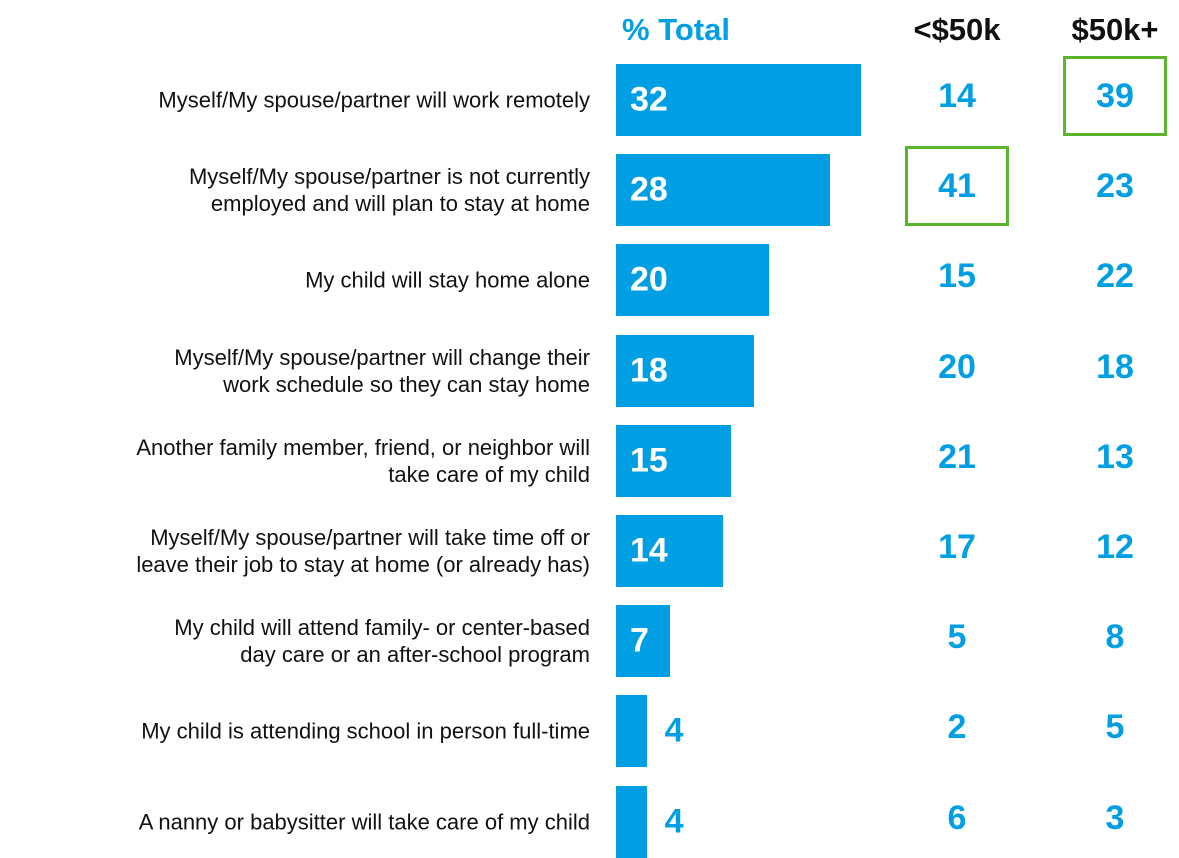 The width and height of the screenshot is (1179, 858). Describe the element at coordinates (957, 186) in the screenshot. I see `column-value: 41` at that location.